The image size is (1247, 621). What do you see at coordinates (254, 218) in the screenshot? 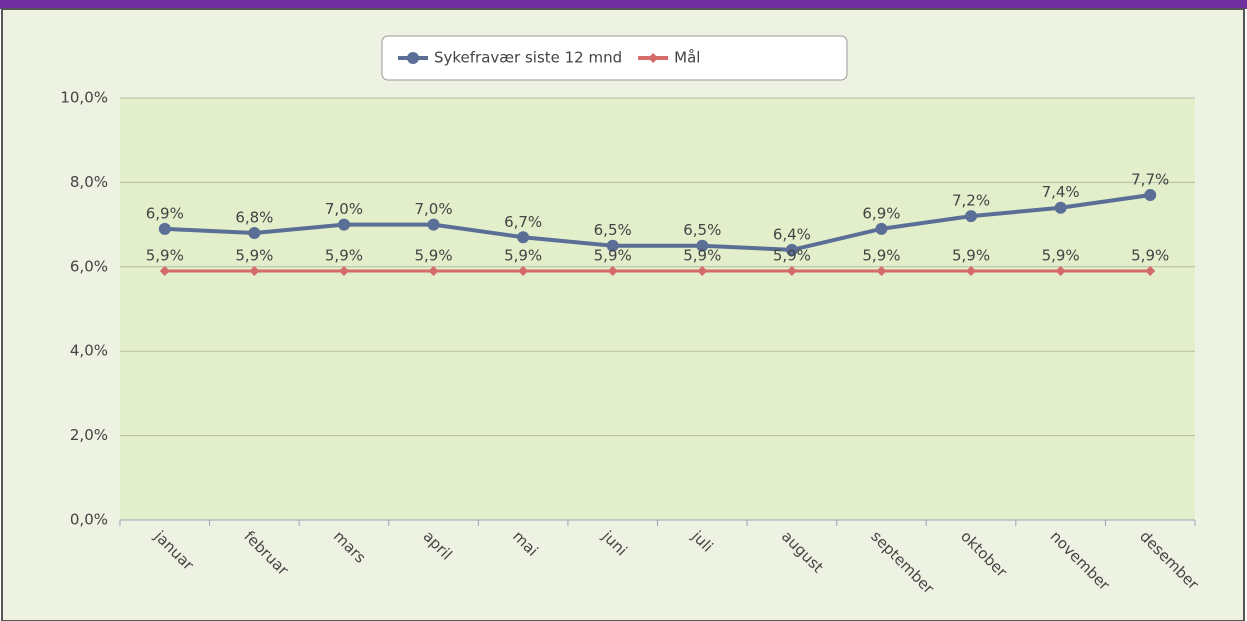
I see `data-label: 6,8%` at bounding box center [254, 218].